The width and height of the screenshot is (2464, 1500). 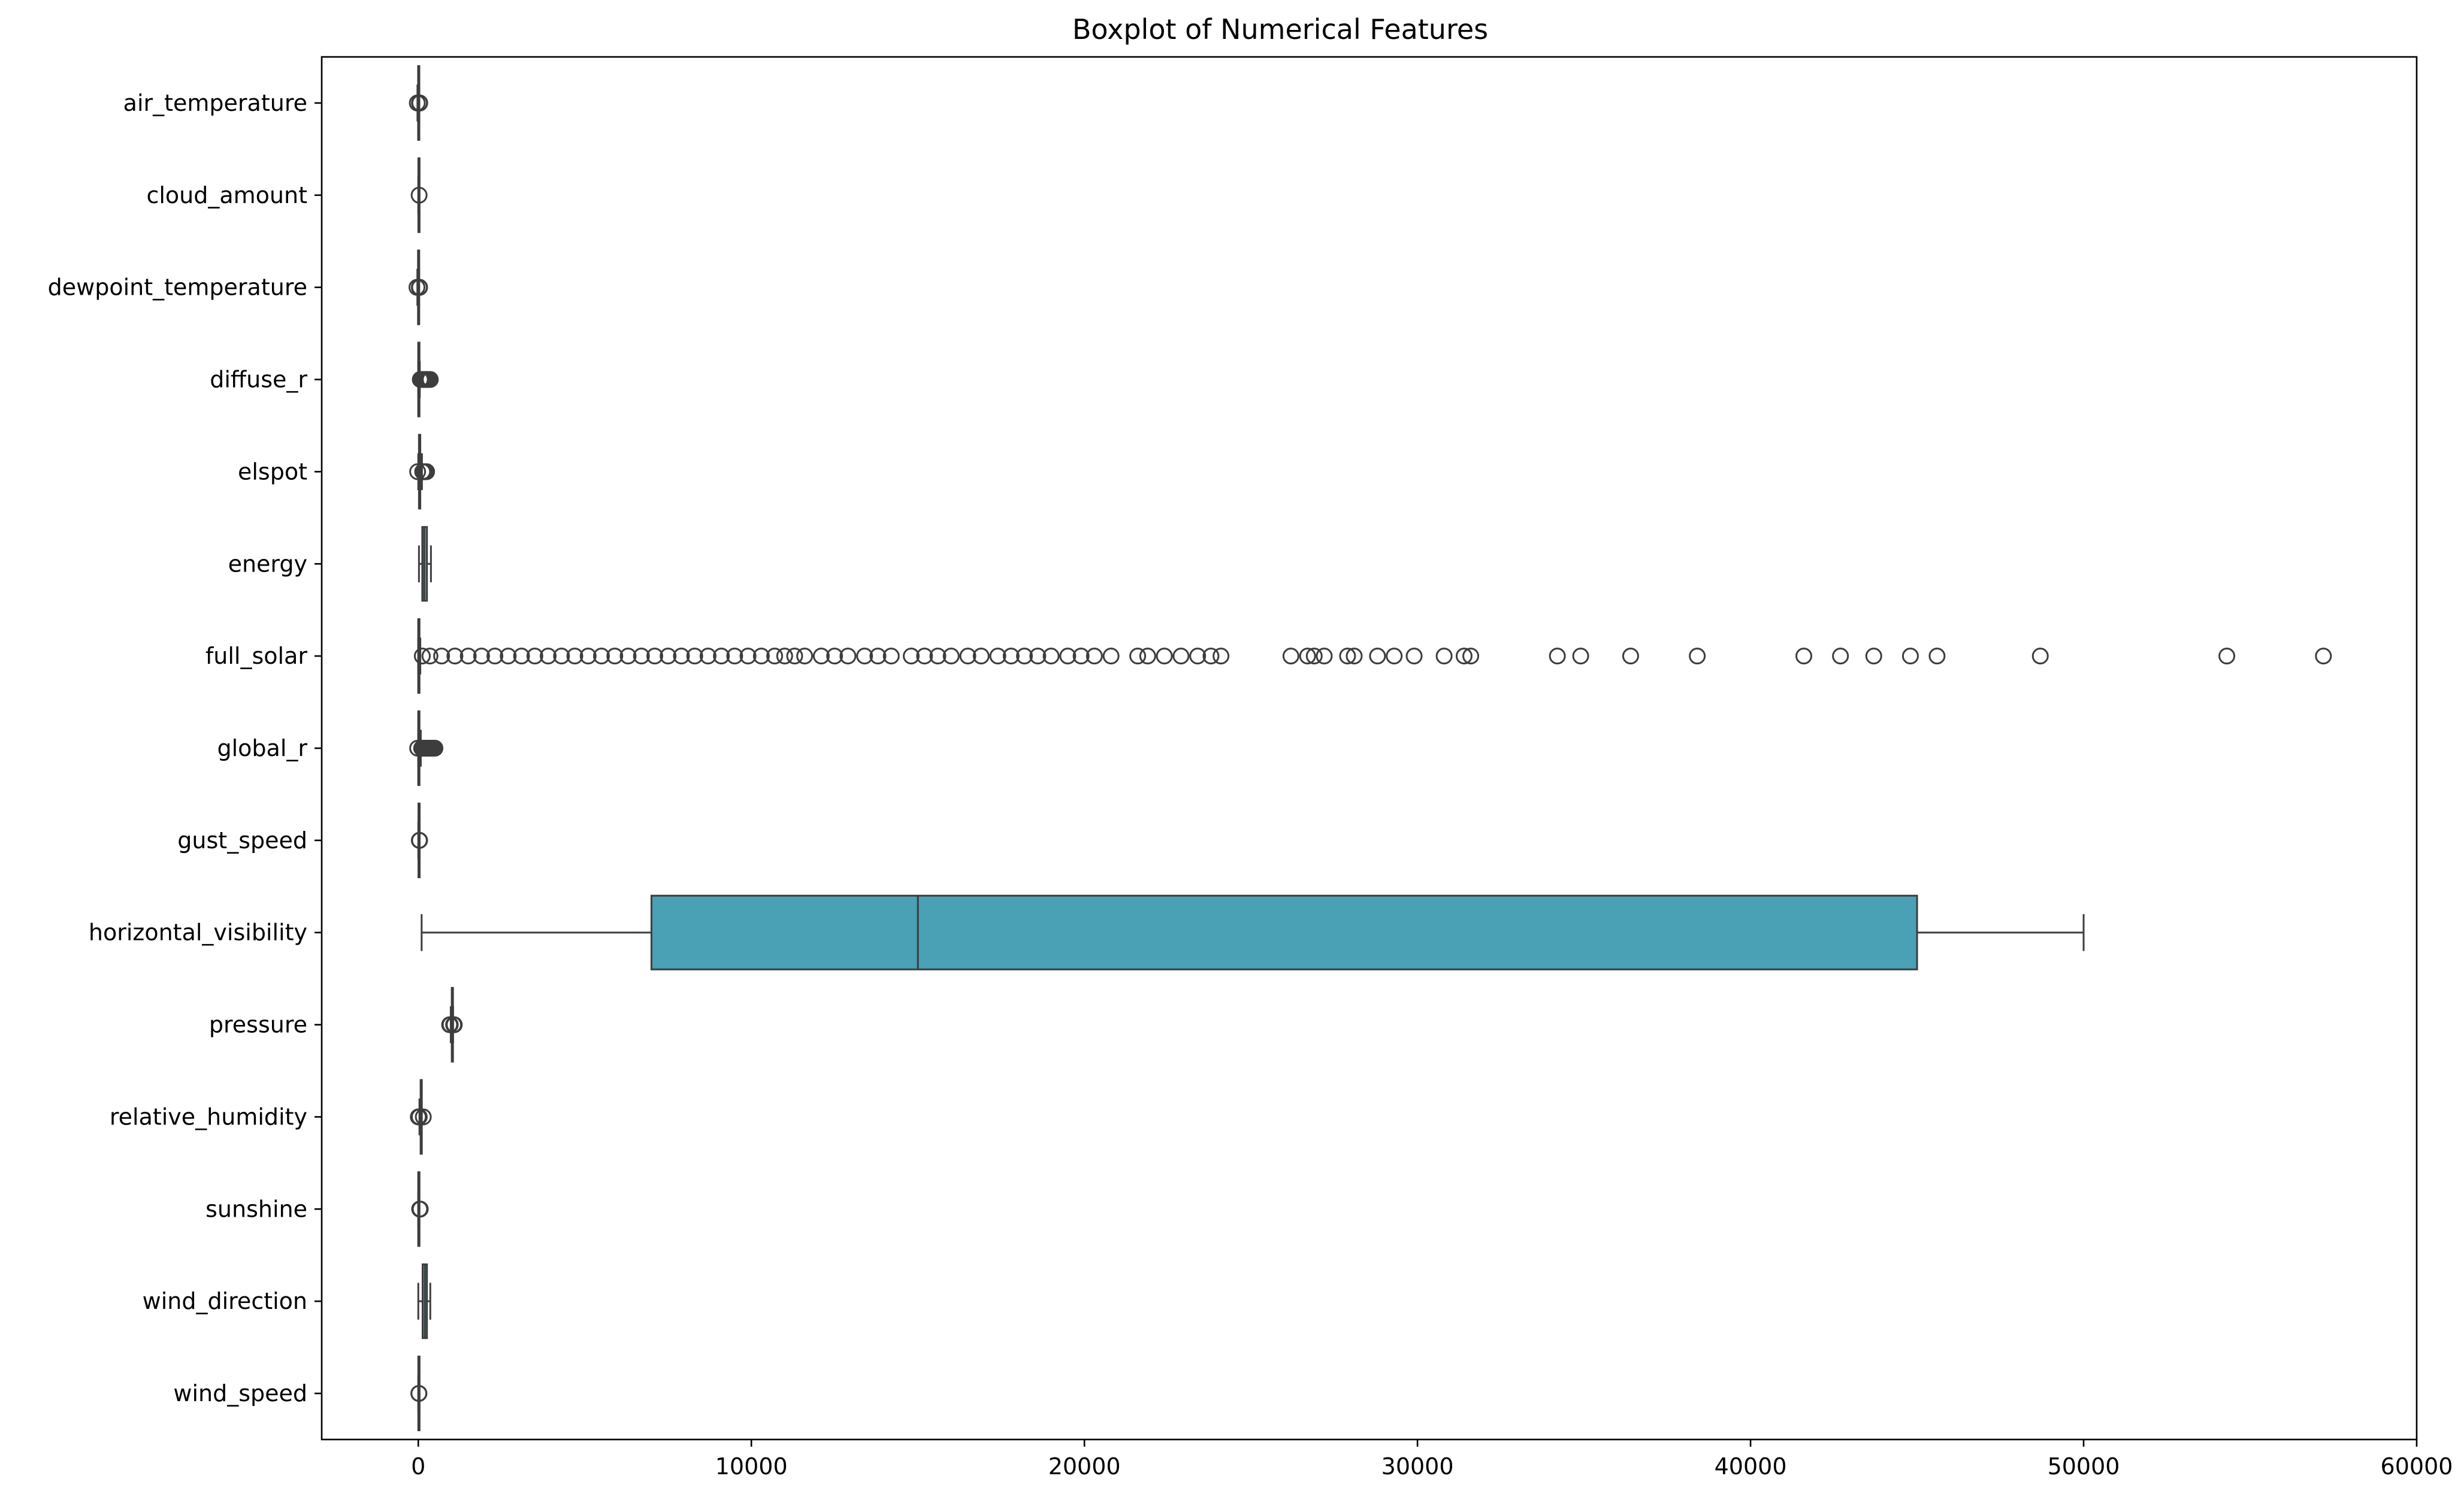 What do you see at coordinates (2084, 1466) in the screenshot?
I see `x-tick-label: 50000` at bounding box center [2084, 1466].